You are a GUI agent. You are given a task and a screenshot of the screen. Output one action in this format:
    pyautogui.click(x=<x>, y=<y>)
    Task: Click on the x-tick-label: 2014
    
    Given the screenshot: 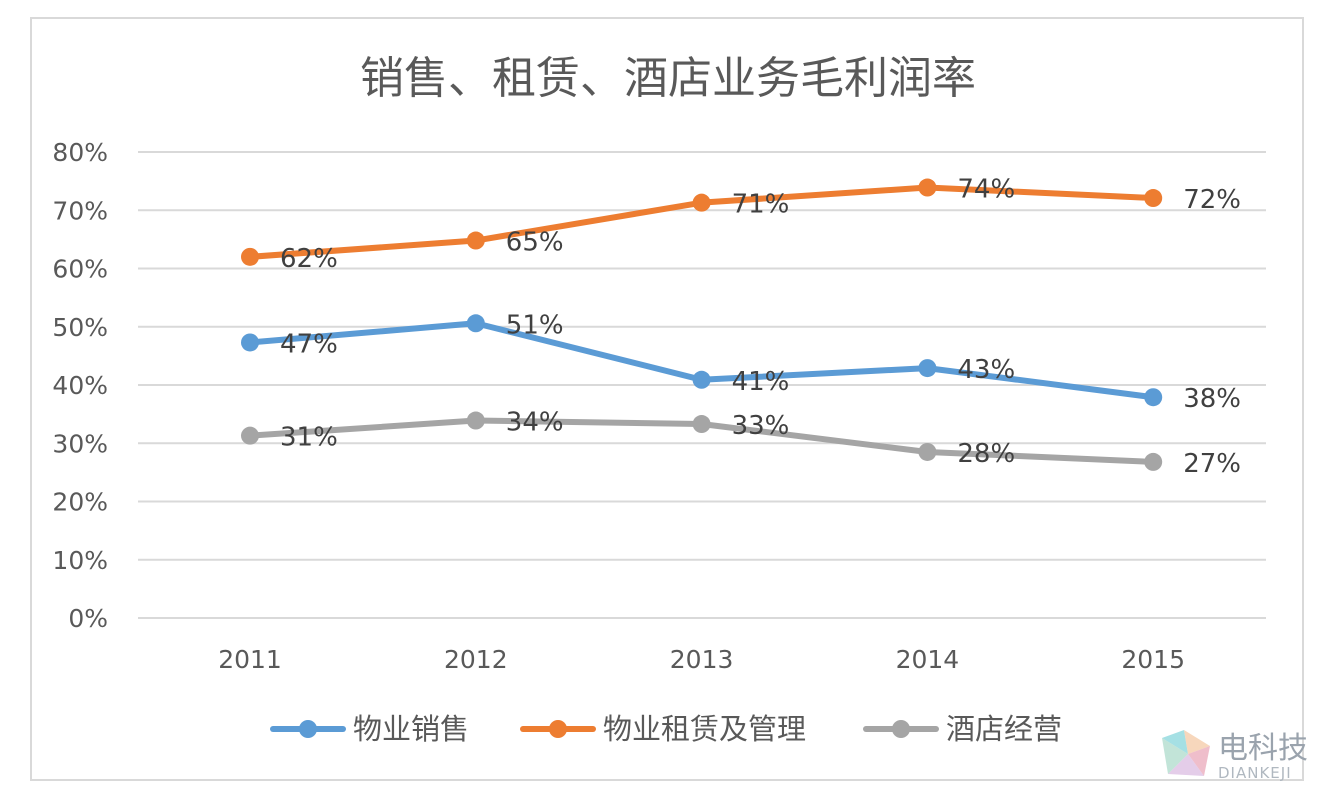 What is the action you would take?
    pyautogui.click(x=928, y=659)
    